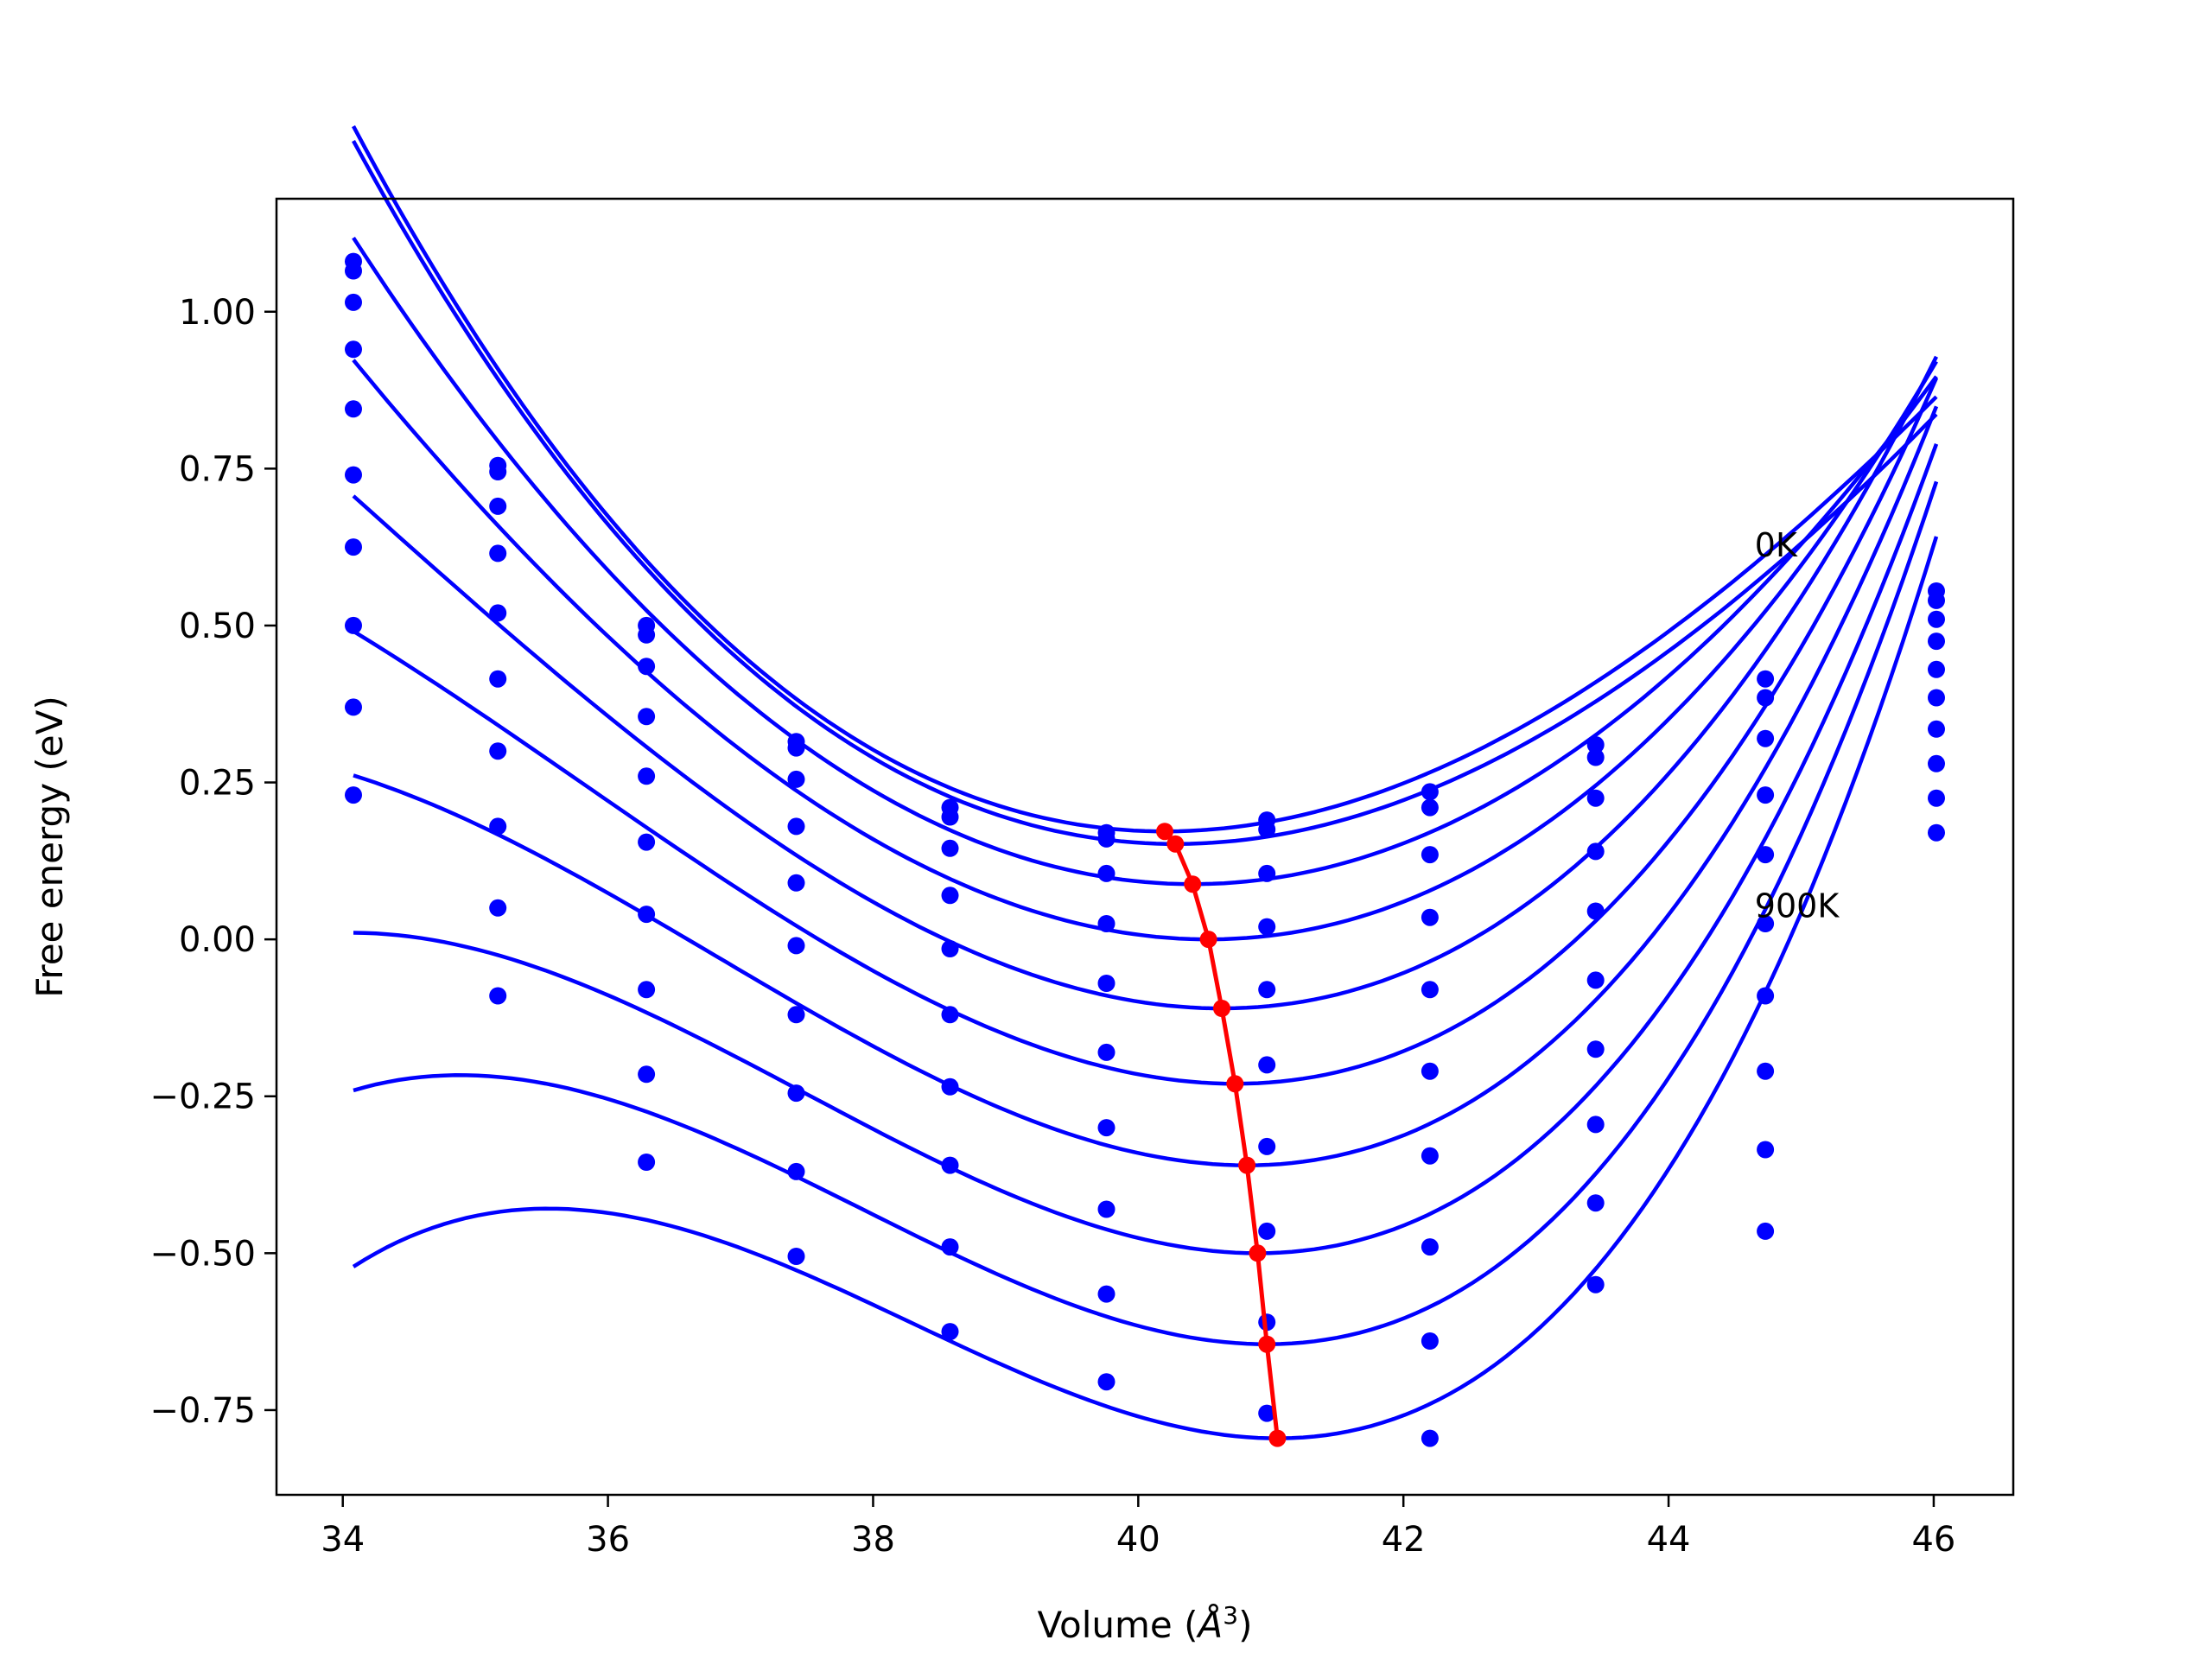  Describe the element at coordinates (1138, 1540) in the screenshot. I see `x-tick-label: 40` at that location.